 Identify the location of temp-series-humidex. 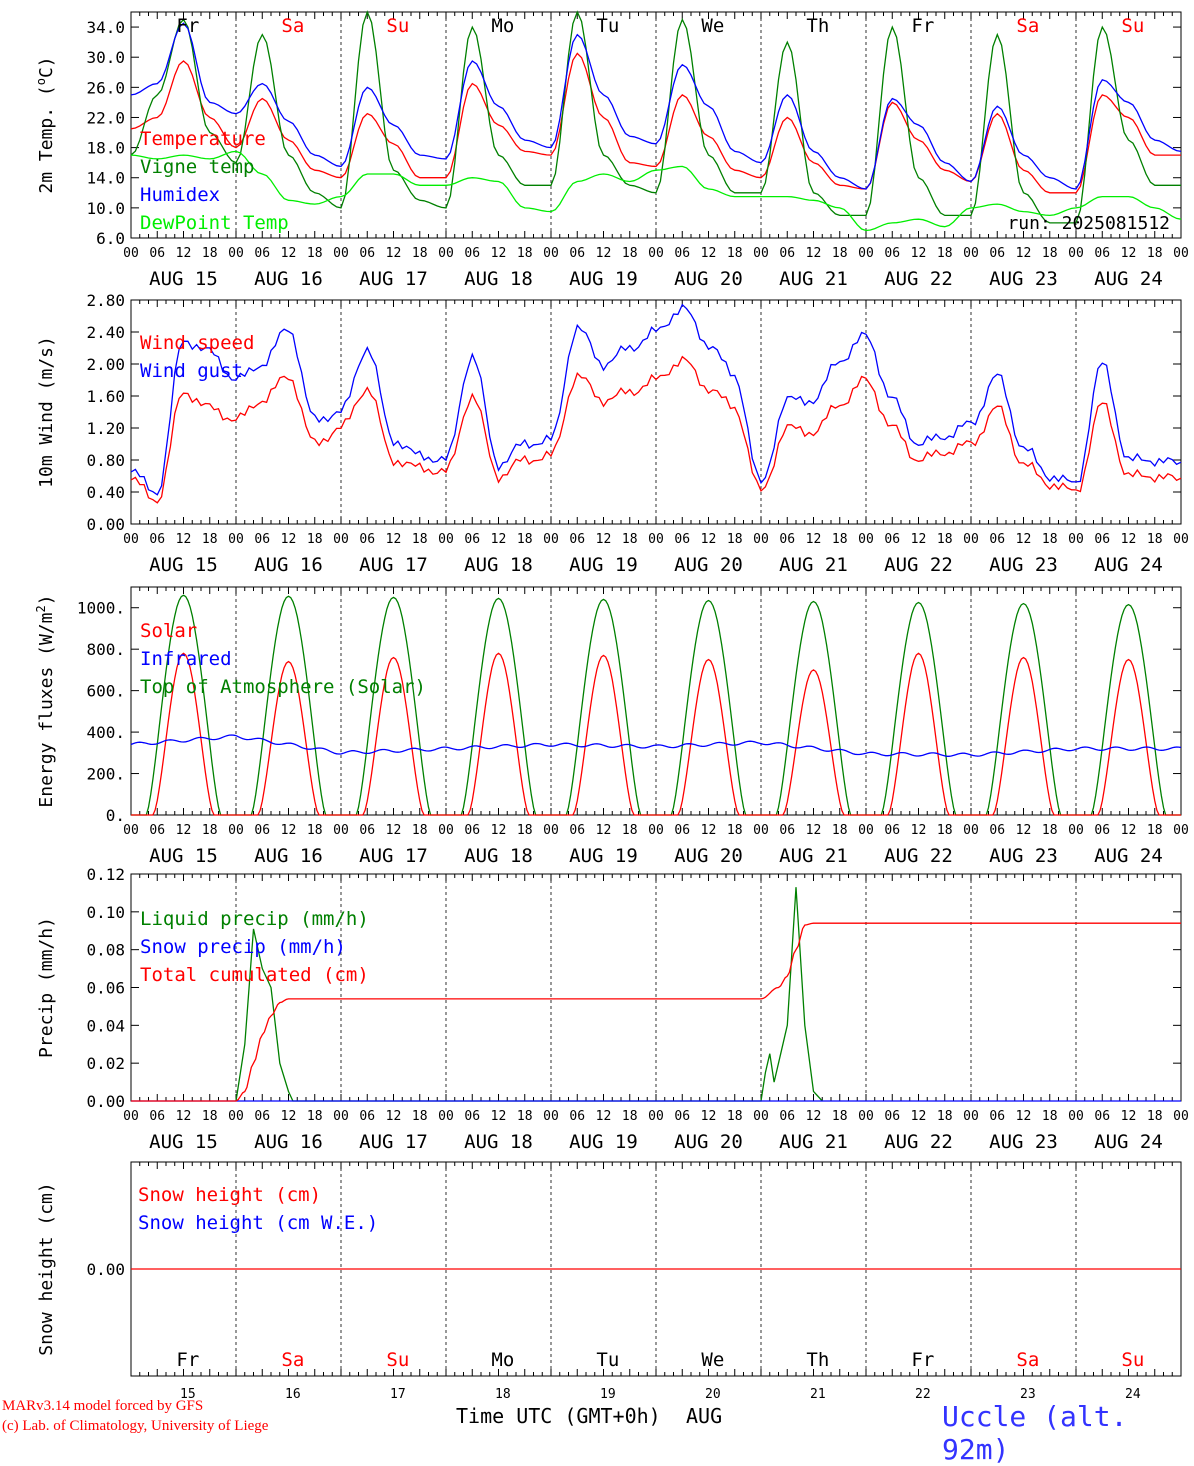
(656, 106).